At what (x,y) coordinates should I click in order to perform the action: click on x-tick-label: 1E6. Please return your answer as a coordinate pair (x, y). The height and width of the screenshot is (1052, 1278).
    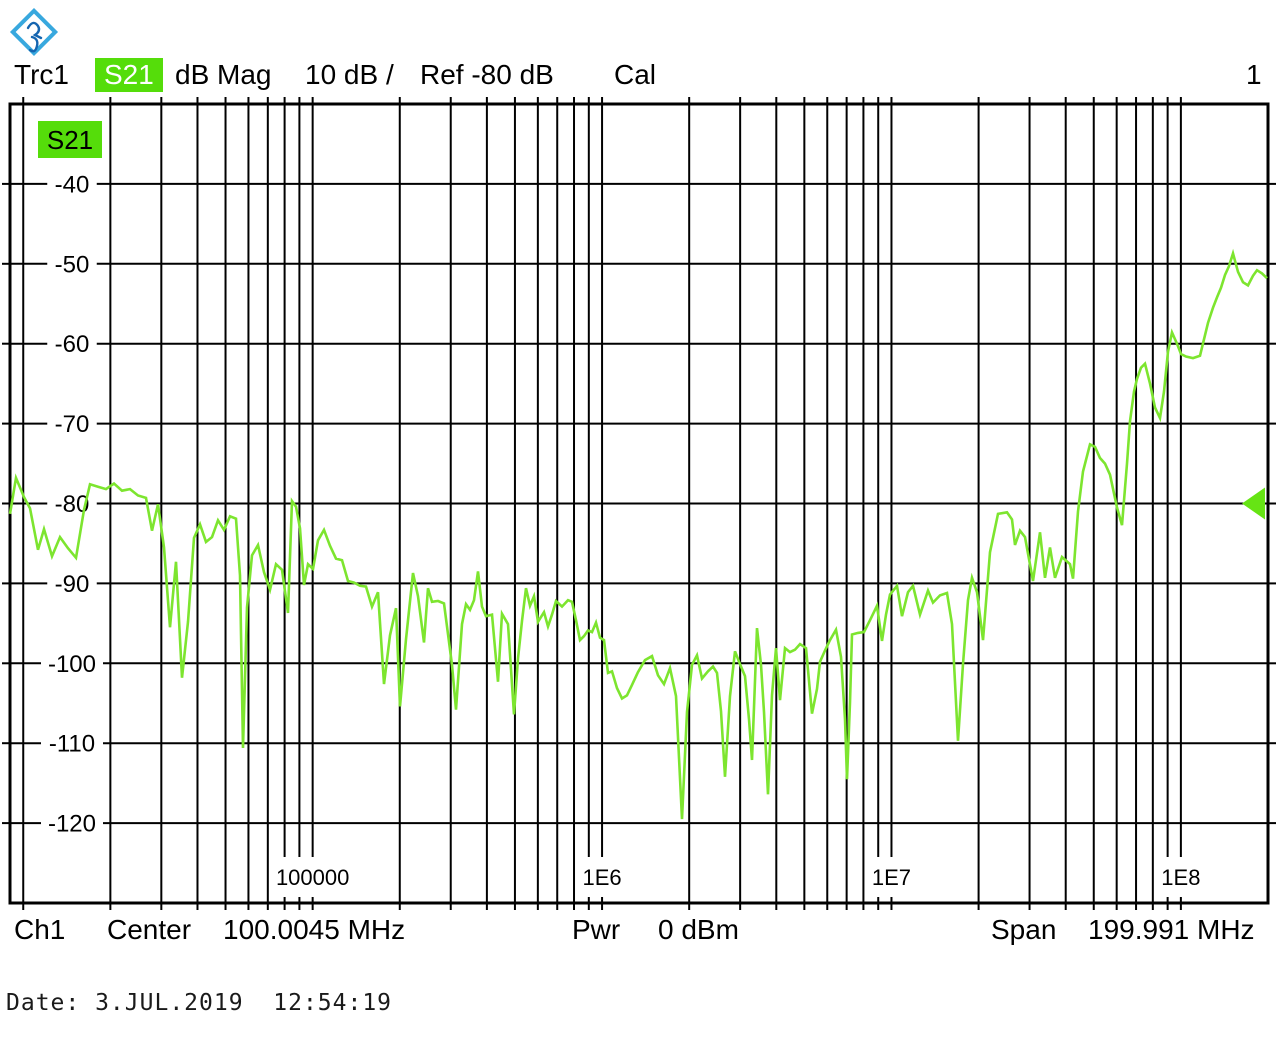
    Looking at the image, I should click on (601, 877).